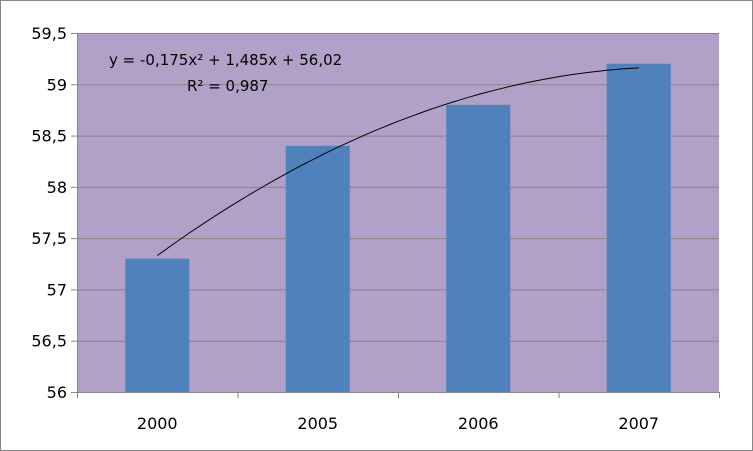 Image resolution: width=753 pixels, height=451 pixels. I want to click on bar-2000, so click(157, 325).